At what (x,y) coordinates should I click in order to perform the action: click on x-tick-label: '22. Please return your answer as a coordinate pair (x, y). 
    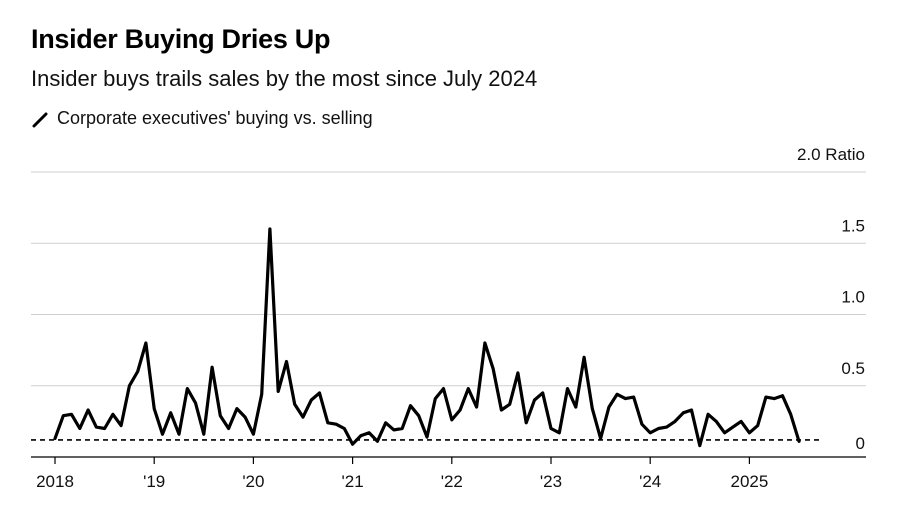
    Looking at the image, I should click on (452, 481).